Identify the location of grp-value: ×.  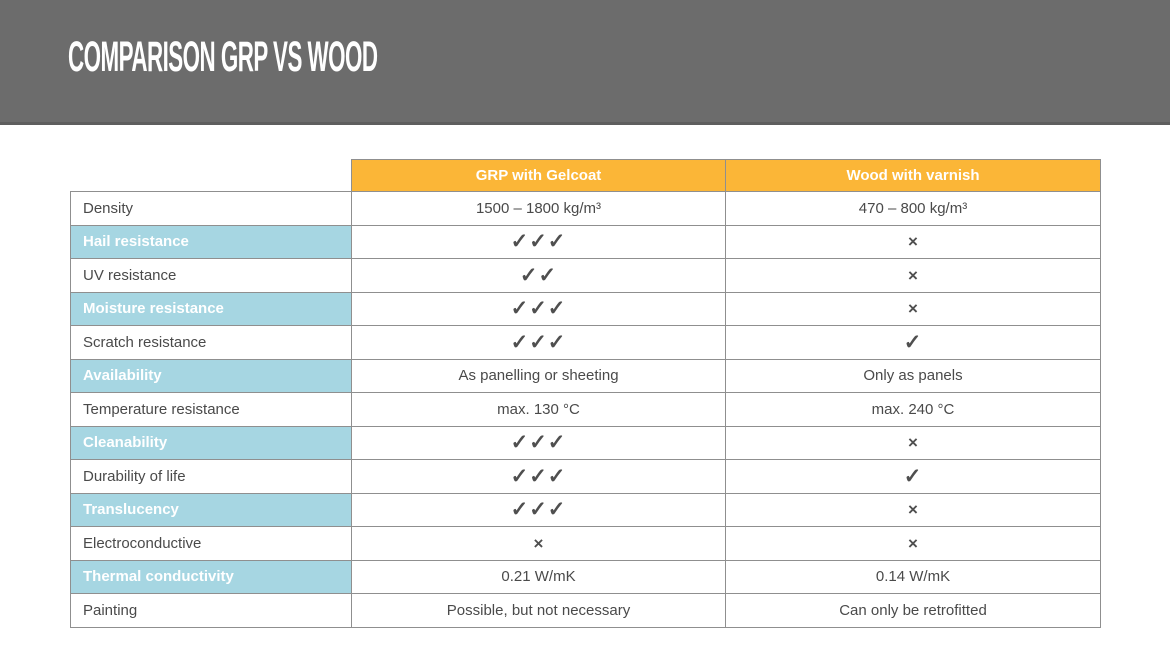
(538, 543).